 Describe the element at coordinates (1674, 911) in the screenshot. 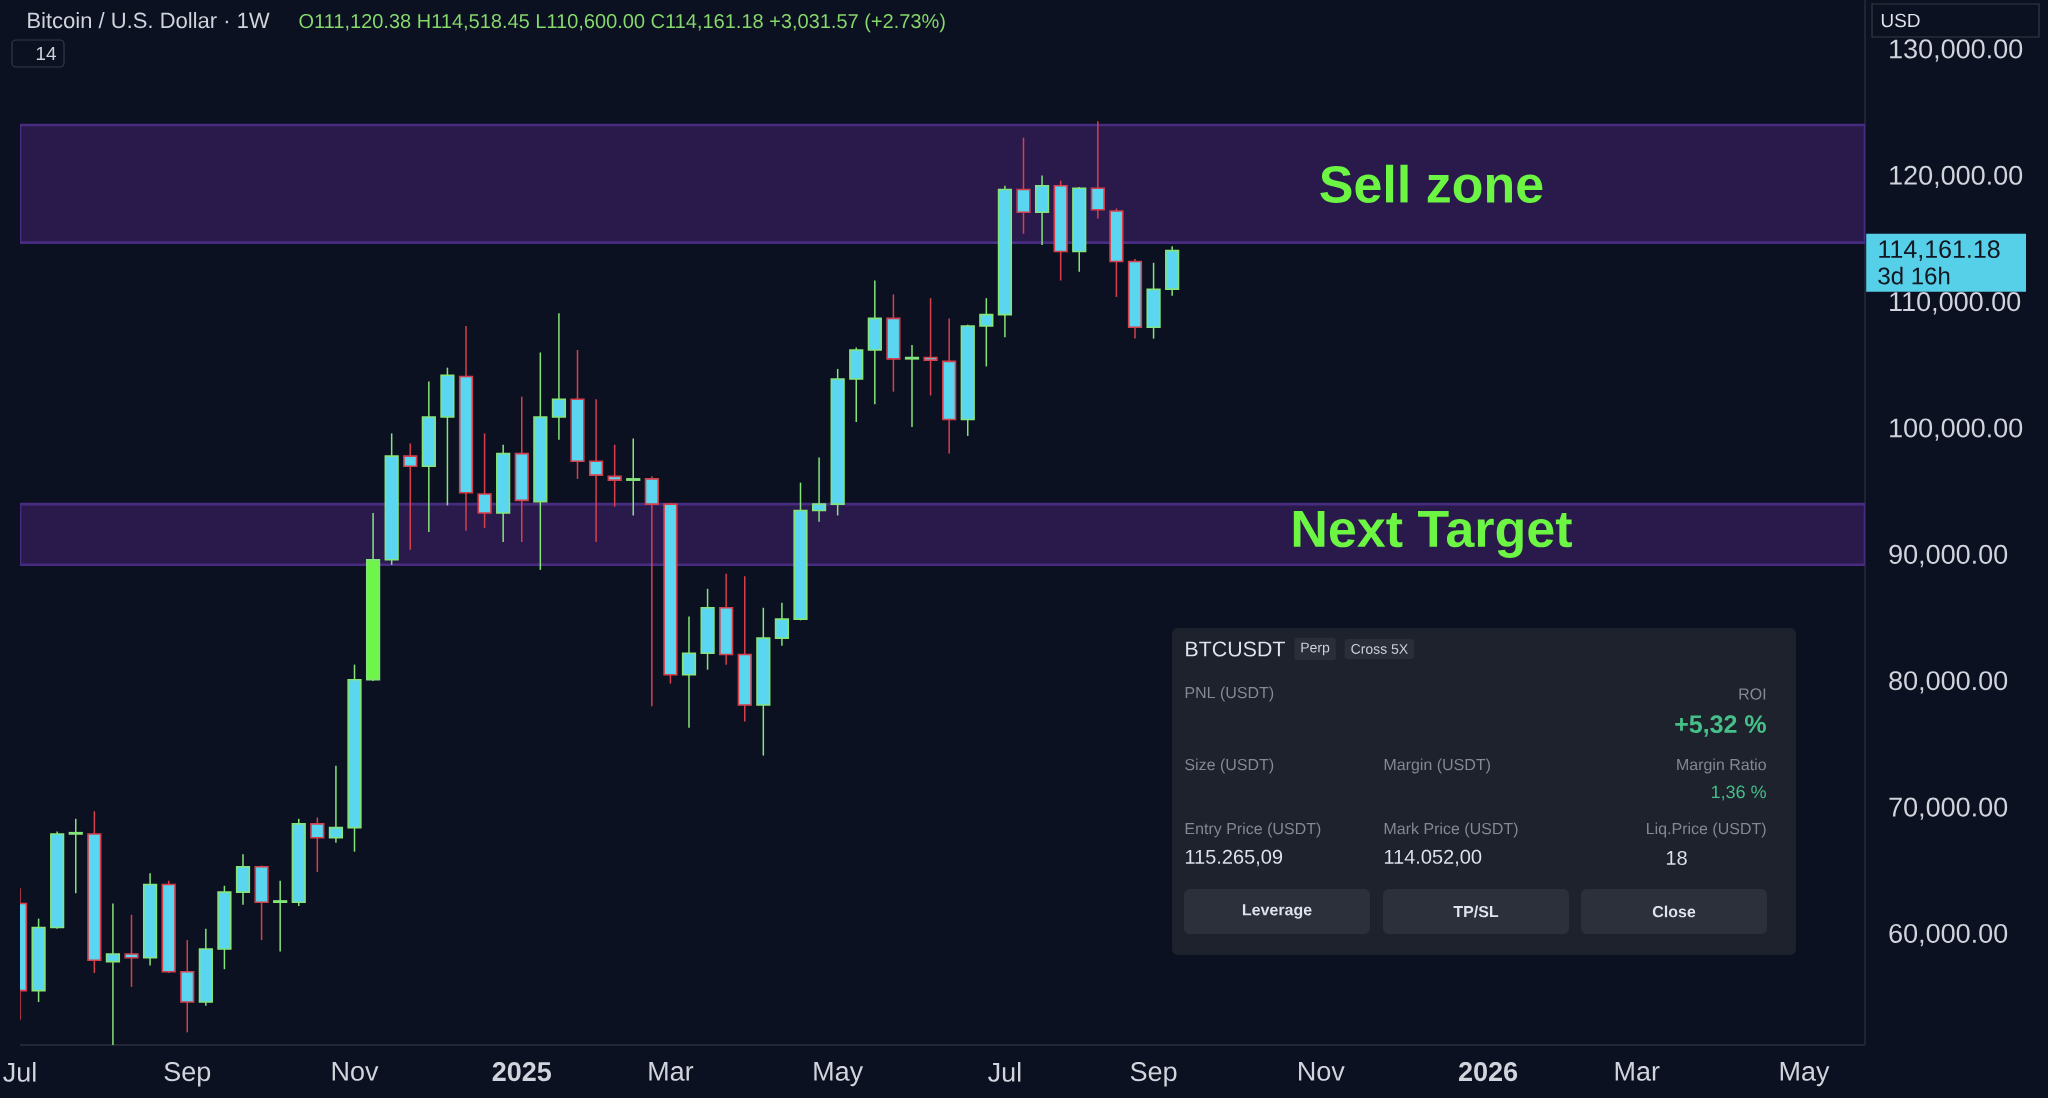

I see `annotation: Close` at that location.